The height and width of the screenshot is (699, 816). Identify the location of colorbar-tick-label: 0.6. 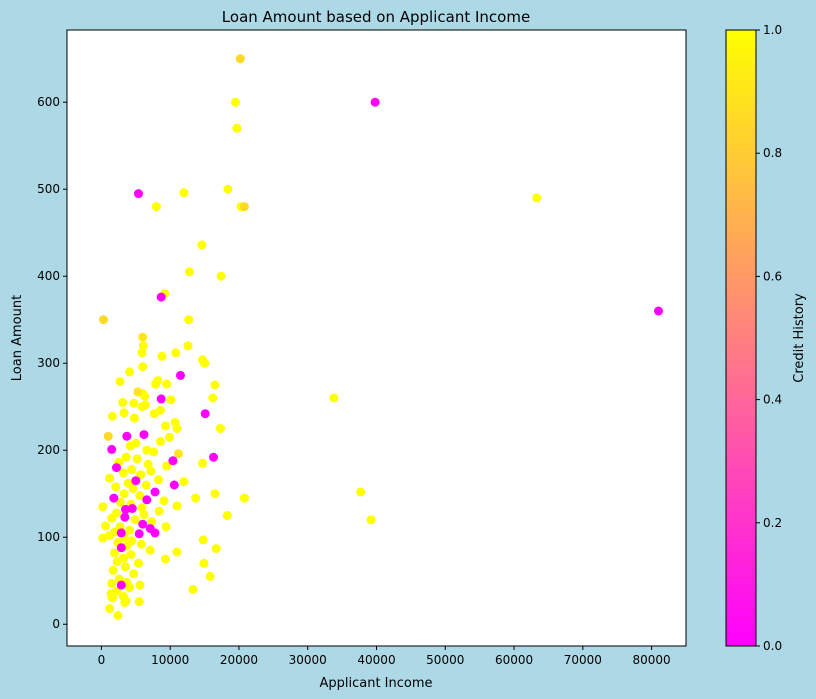
(772, 276).